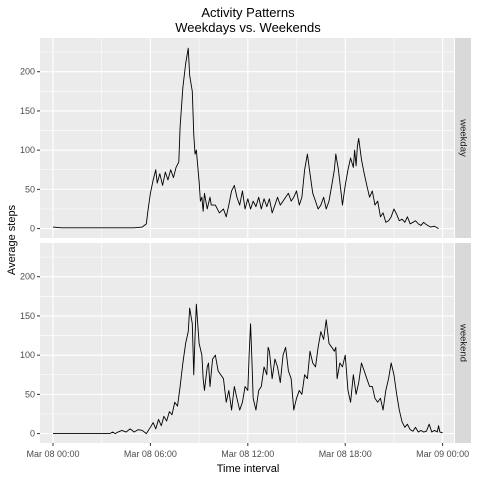 The image size is (480, 480). What do you see at coordinates (12, 239) in the screenshot?
I see `y-axis-title: Average steps` at bounding box center [12, 239].